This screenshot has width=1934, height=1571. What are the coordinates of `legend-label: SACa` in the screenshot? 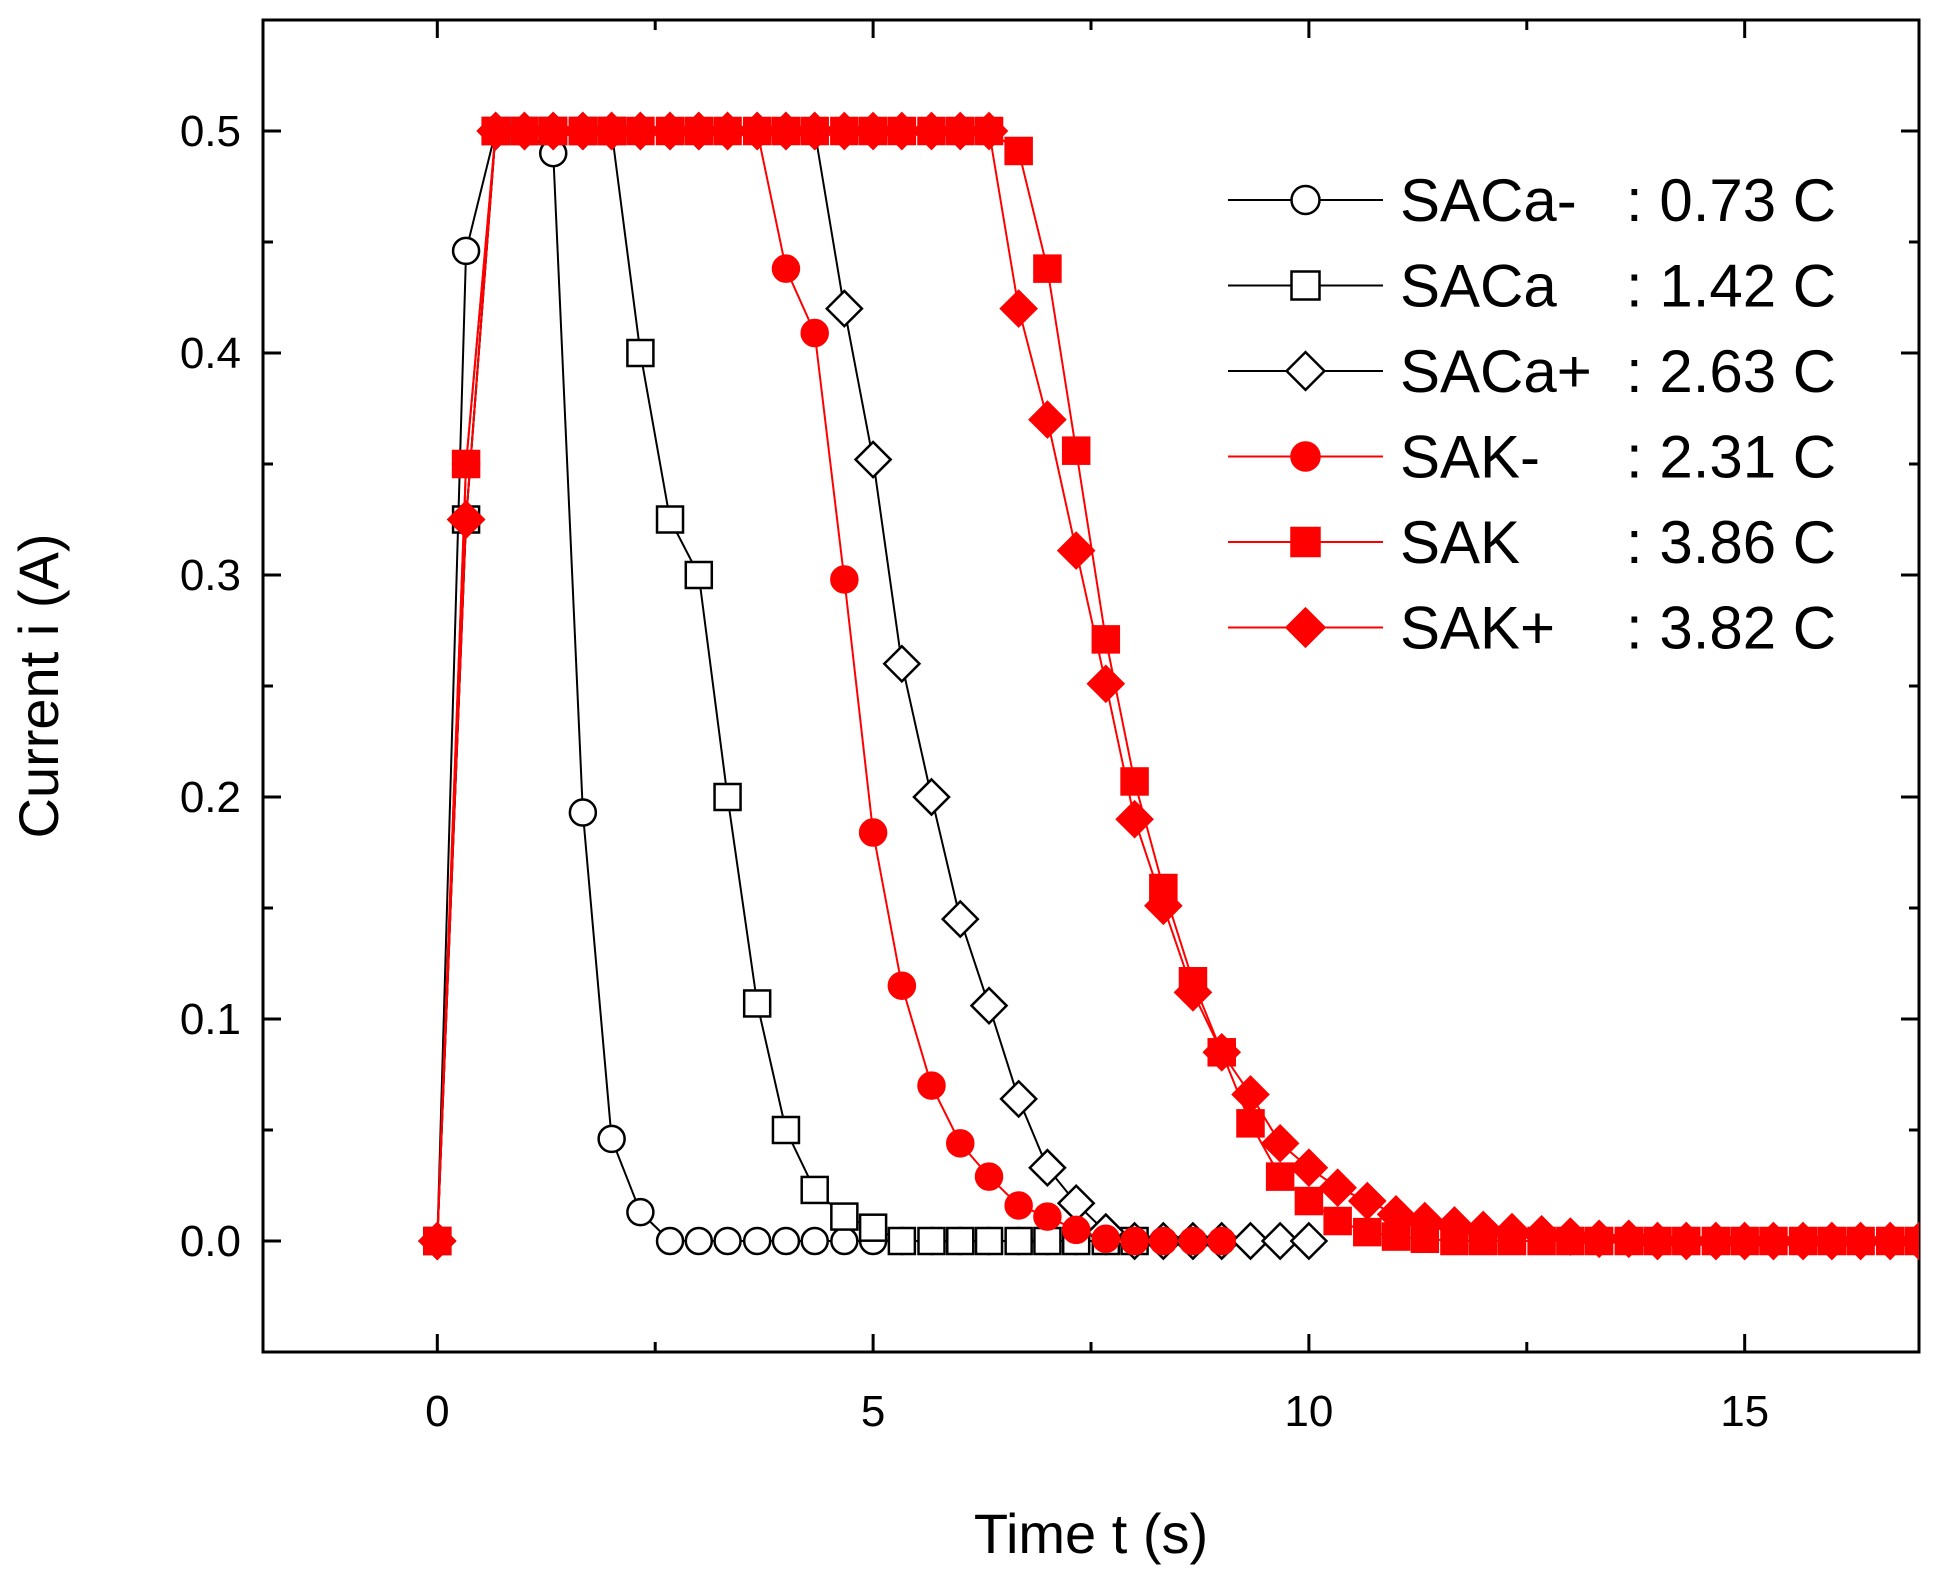 It's located at (1478, 286).